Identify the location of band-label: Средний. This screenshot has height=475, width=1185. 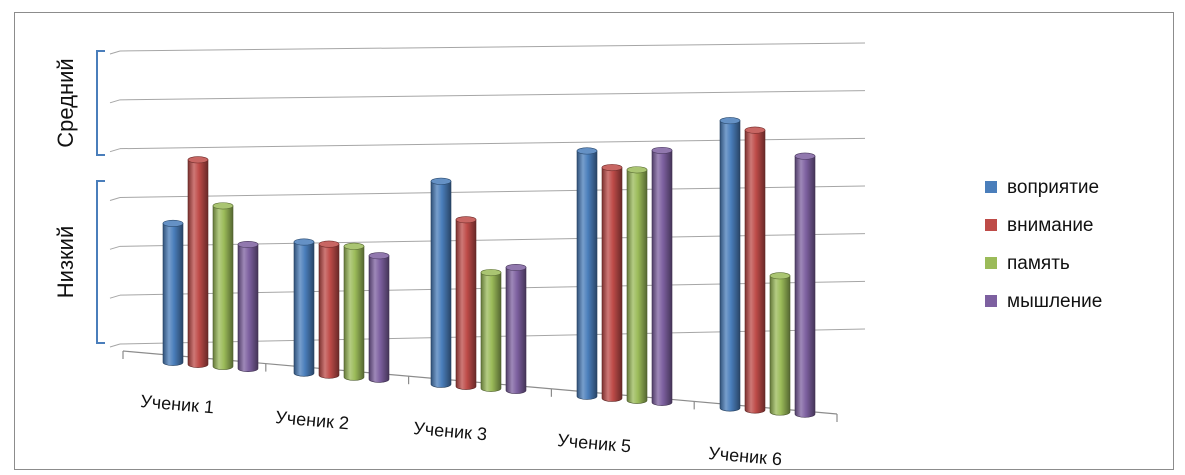
(65, 102).